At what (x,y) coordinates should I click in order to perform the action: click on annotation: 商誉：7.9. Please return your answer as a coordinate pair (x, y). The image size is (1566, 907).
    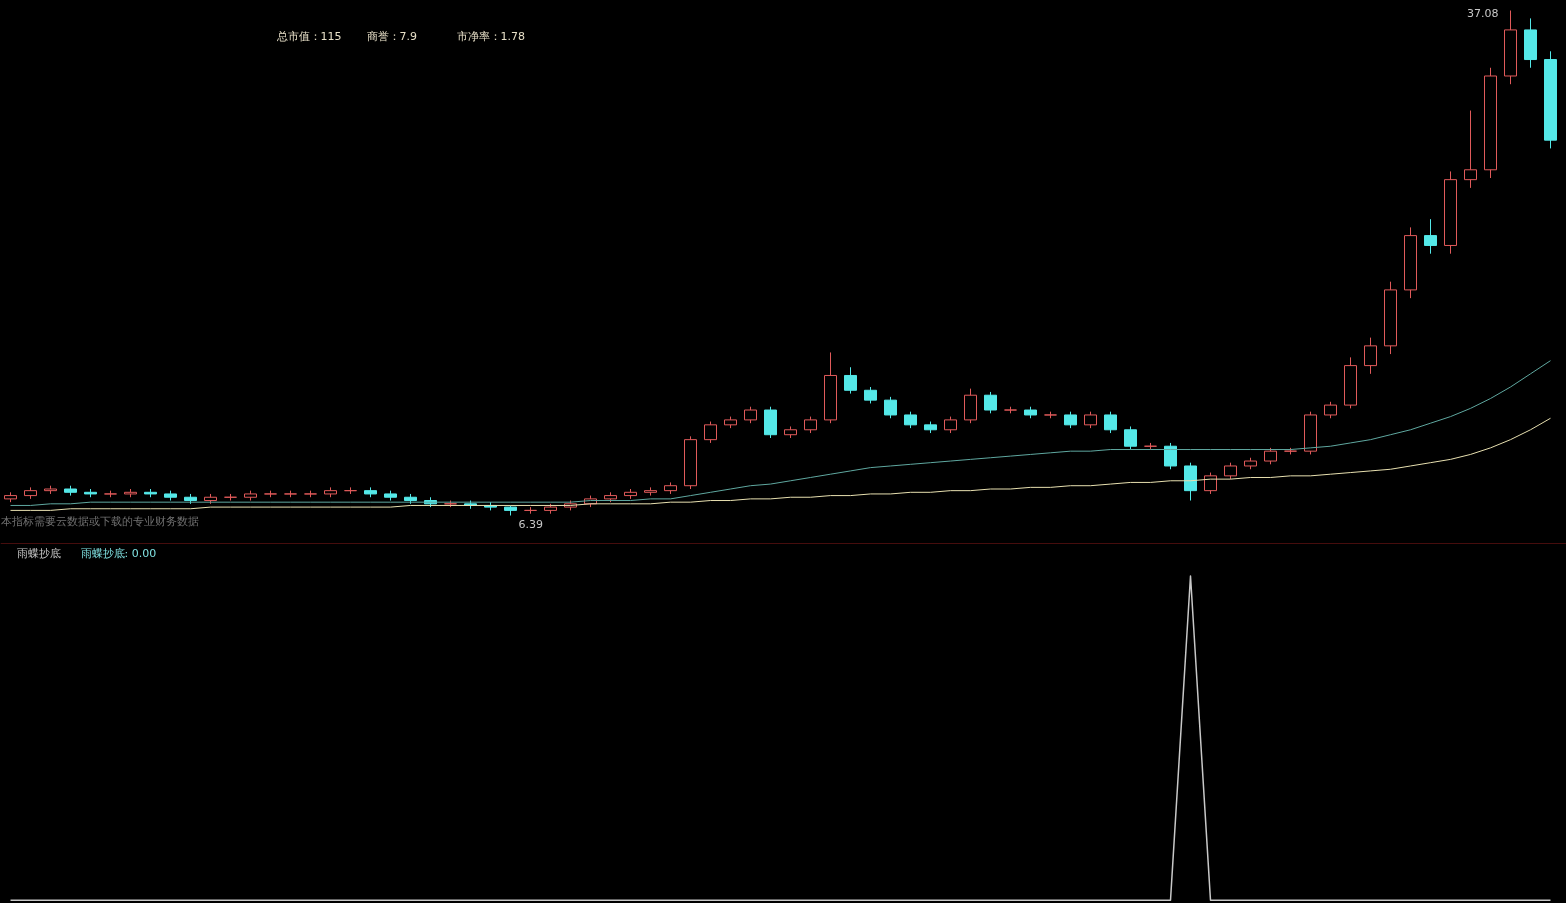
    Looking at the image, I should click on (391, 36).